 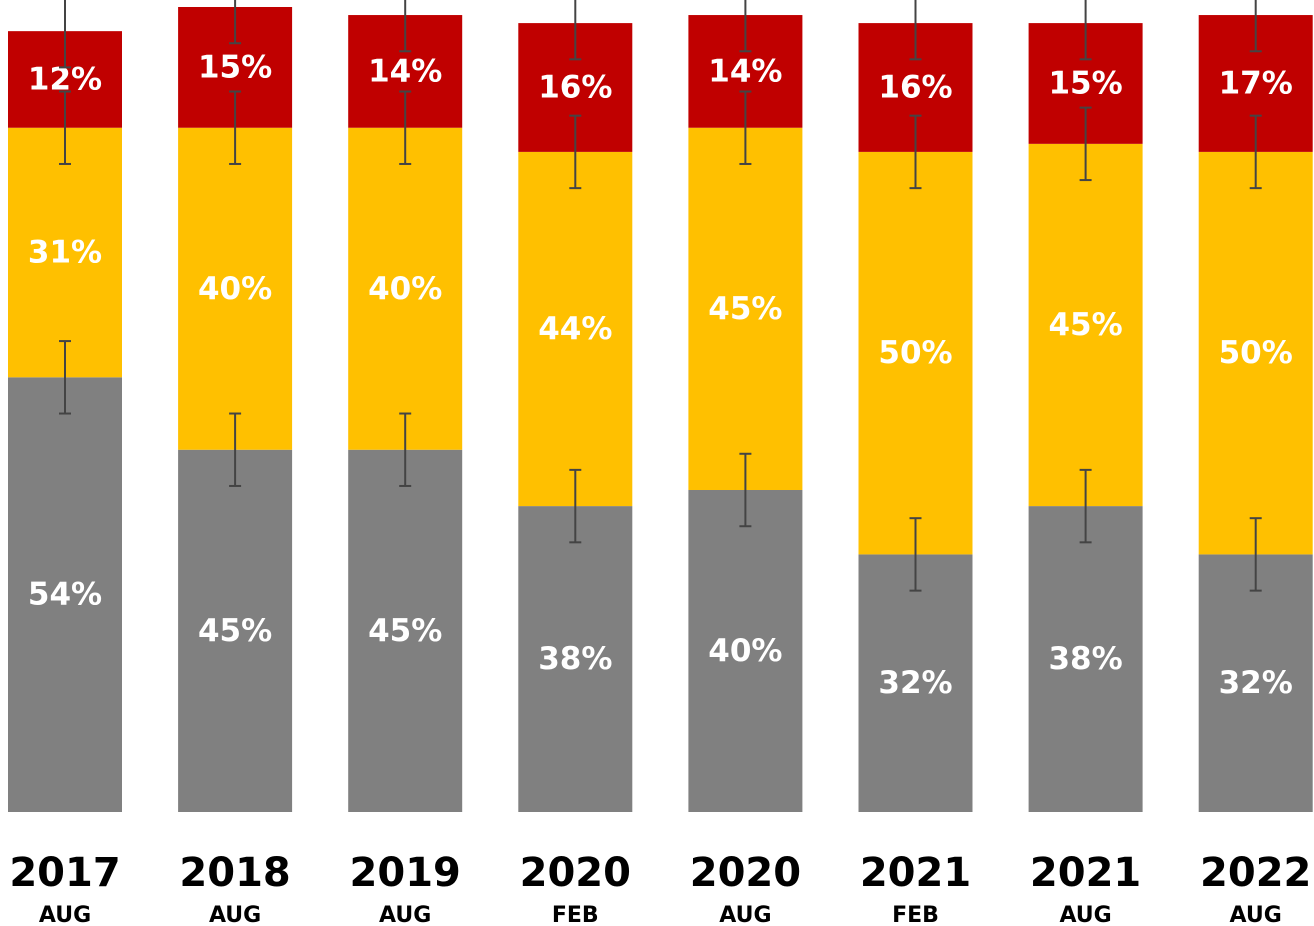 I want to click on red-segment-label-3: 16%, so click(x=575, y=88).